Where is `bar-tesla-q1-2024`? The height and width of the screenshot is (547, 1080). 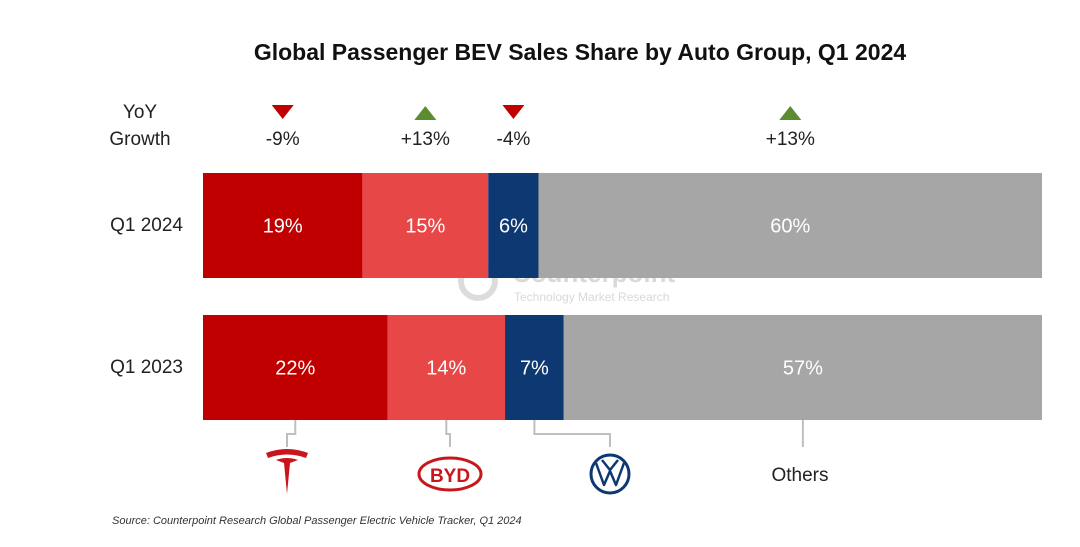
bar-tesla-q1-2024 is located at coordinates (283, 225).